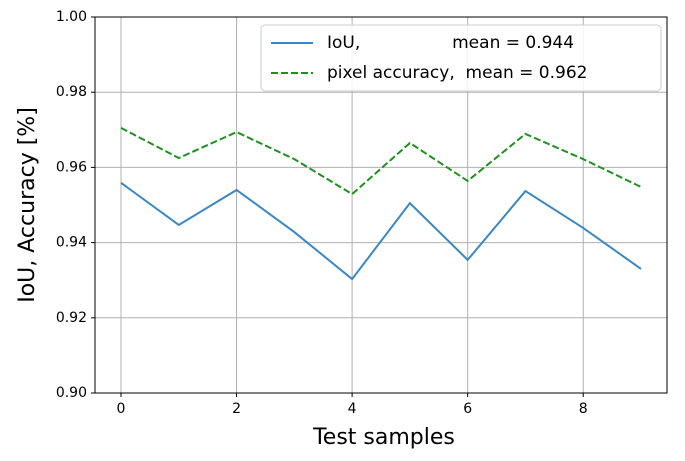 The width and height of the screenshot is (685, 461). What do you see at coordinates (381, 161) in the screenshot?
I see `data-line` at bounding box center [381, 161].